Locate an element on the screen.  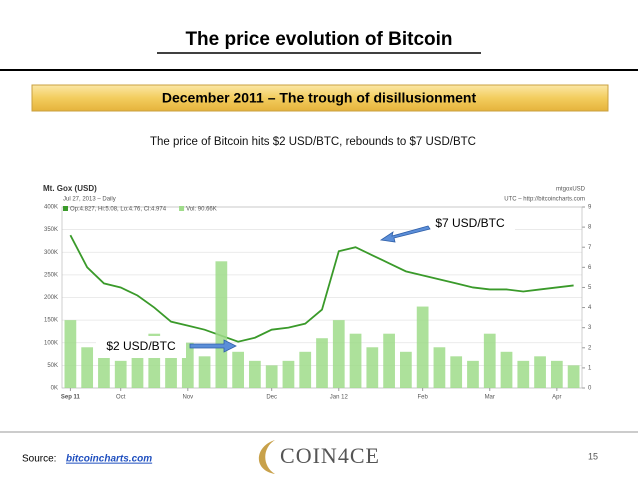
x-tick-label: Sep 11 is located at coordinates (71, 398).